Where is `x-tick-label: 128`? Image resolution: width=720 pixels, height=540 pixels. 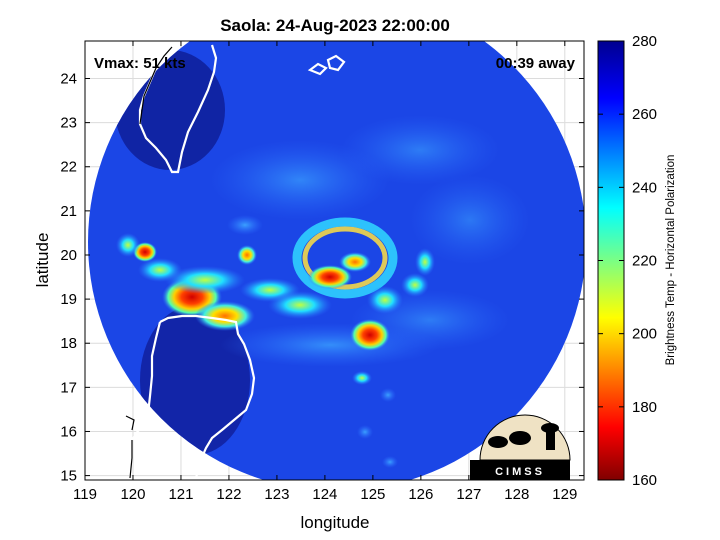
x-tick-label: 128 is located at coordinates (516, 494).